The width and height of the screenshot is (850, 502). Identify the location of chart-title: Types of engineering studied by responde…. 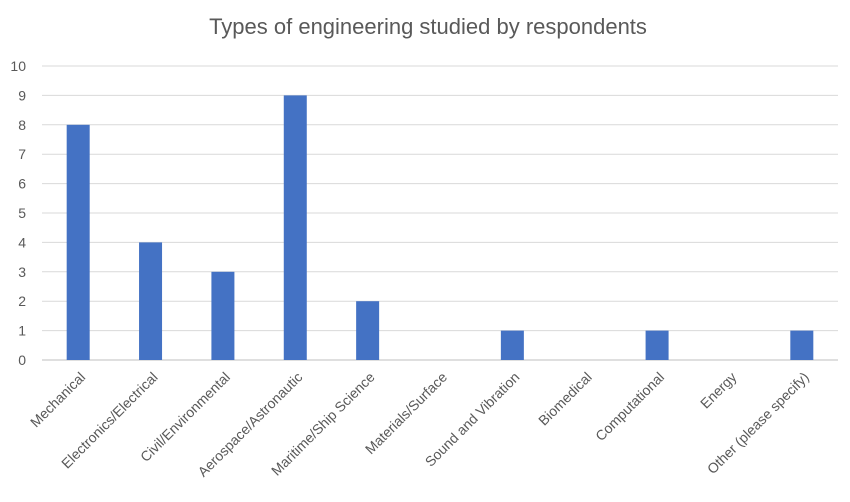
(428, 26).